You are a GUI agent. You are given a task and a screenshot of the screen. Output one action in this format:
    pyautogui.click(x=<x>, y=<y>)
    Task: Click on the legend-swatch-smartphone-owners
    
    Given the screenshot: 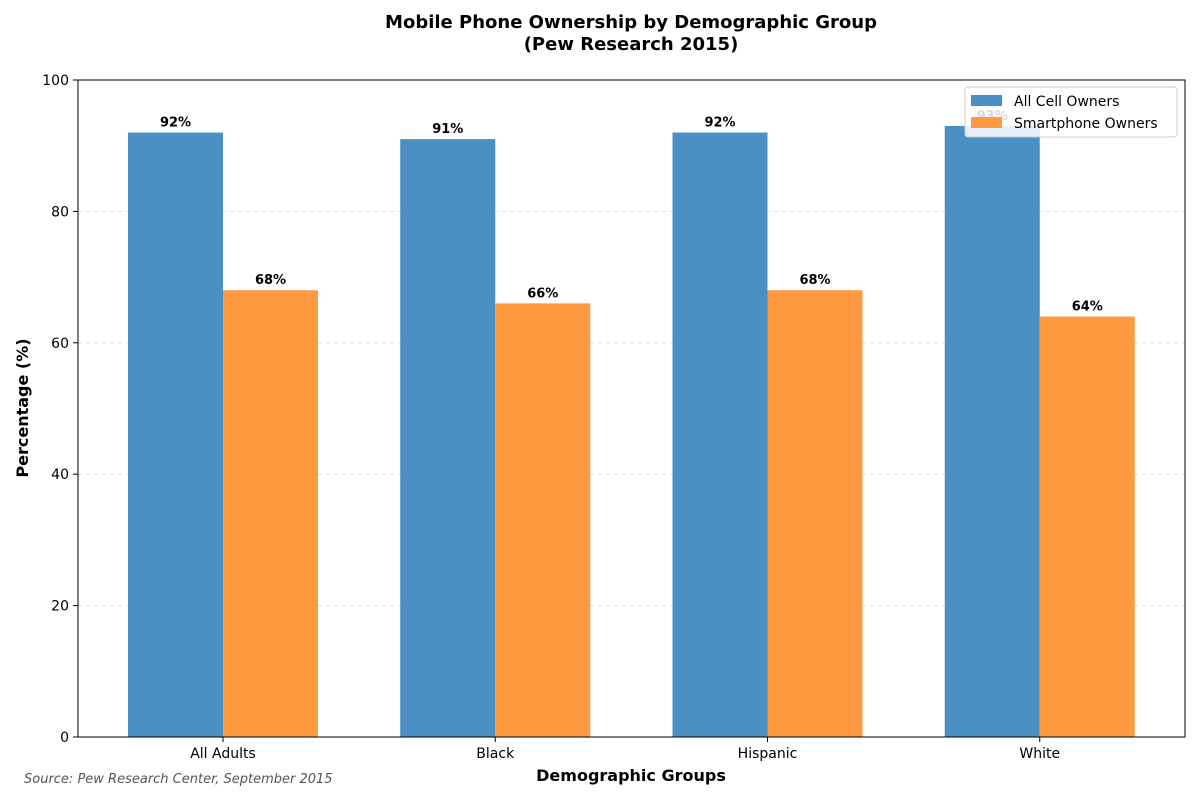 What is the action you would take?
    pyautogui.click(x=986, y=122)
    